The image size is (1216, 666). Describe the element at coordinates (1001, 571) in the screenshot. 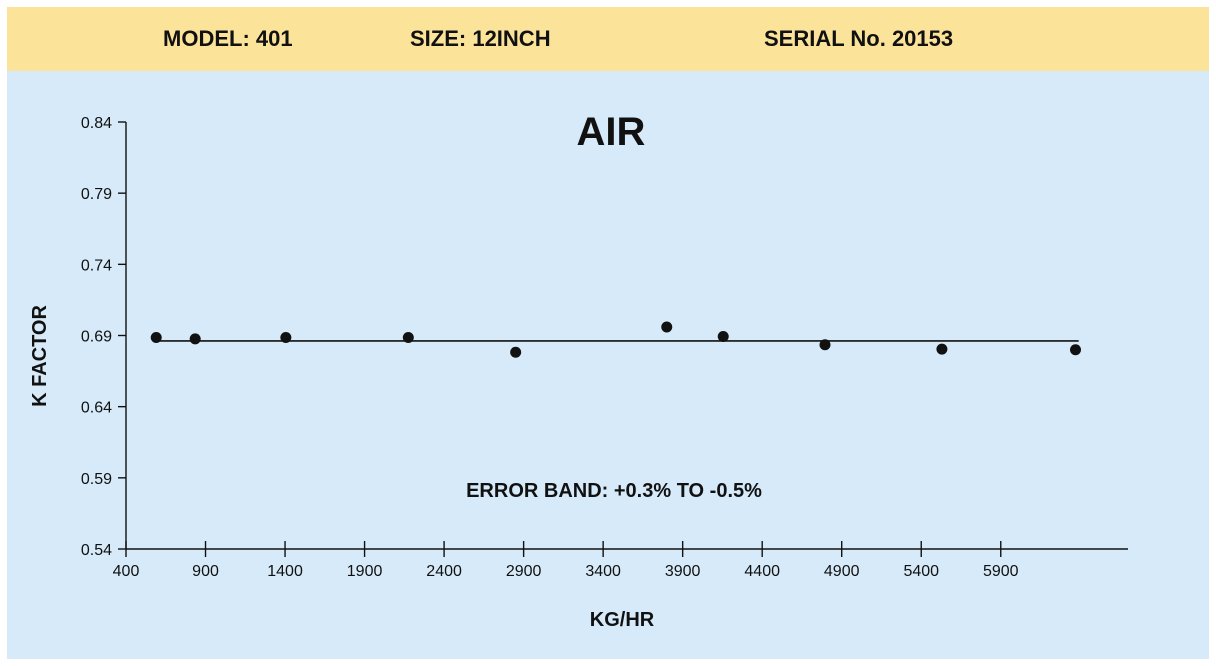

I see `x-tick-label: 5900` at that location.